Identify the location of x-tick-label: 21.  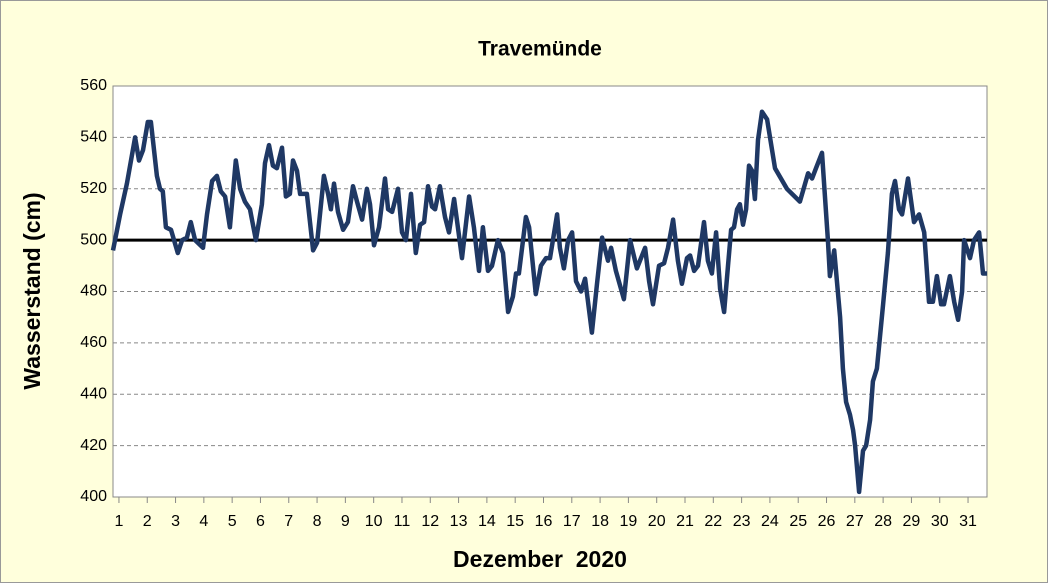
(685, 521).